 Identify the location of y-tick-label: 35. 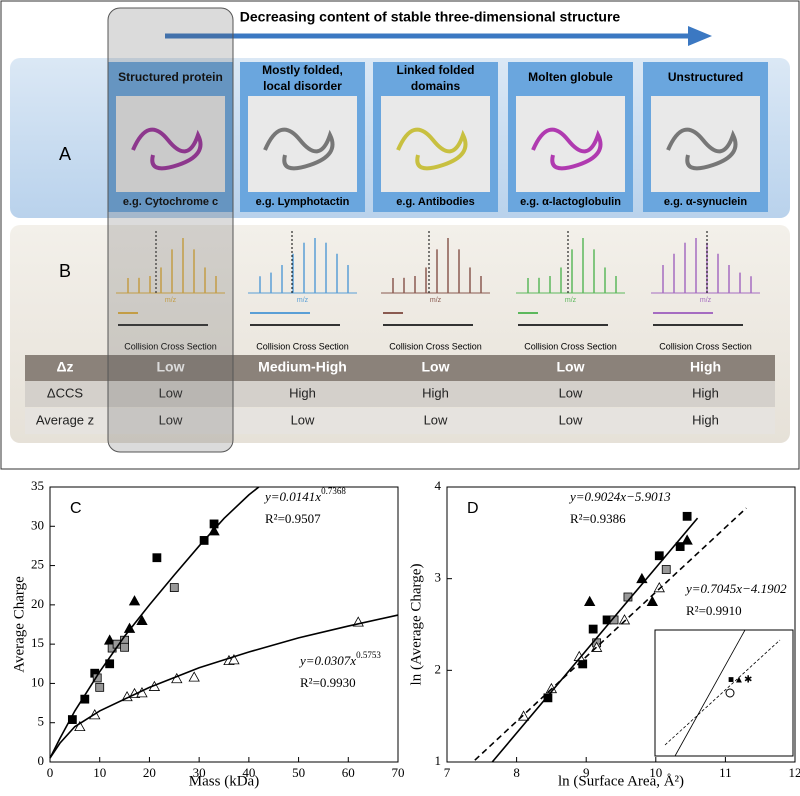
(37, 485).